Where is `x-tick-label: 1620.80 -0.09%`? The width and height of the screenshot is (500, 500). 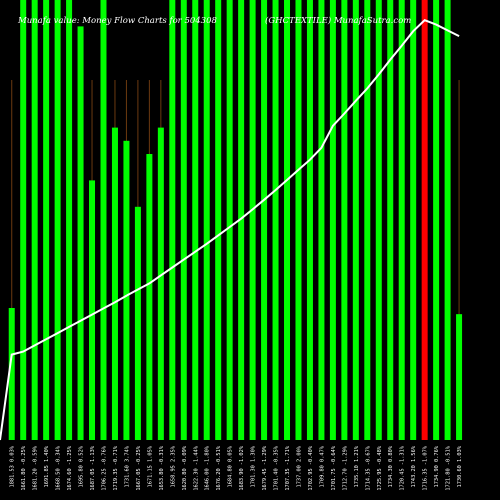 x-tick-label: 1620.80 -0.09% is located at coordinates (185, 467).